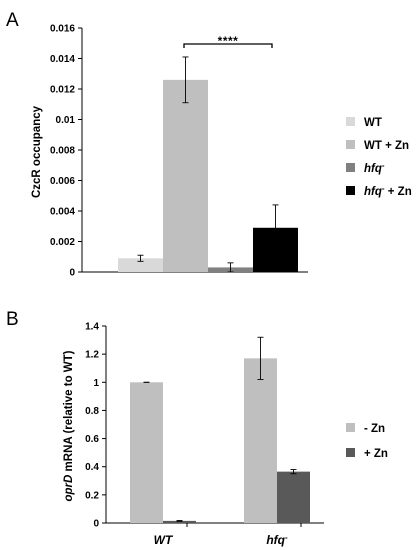 This screenshot has height=550, width=418. Describe the element at coordinates (92, 411) in the screenshot. I see `panel-b-y-tick-label: 0.8` at that location.